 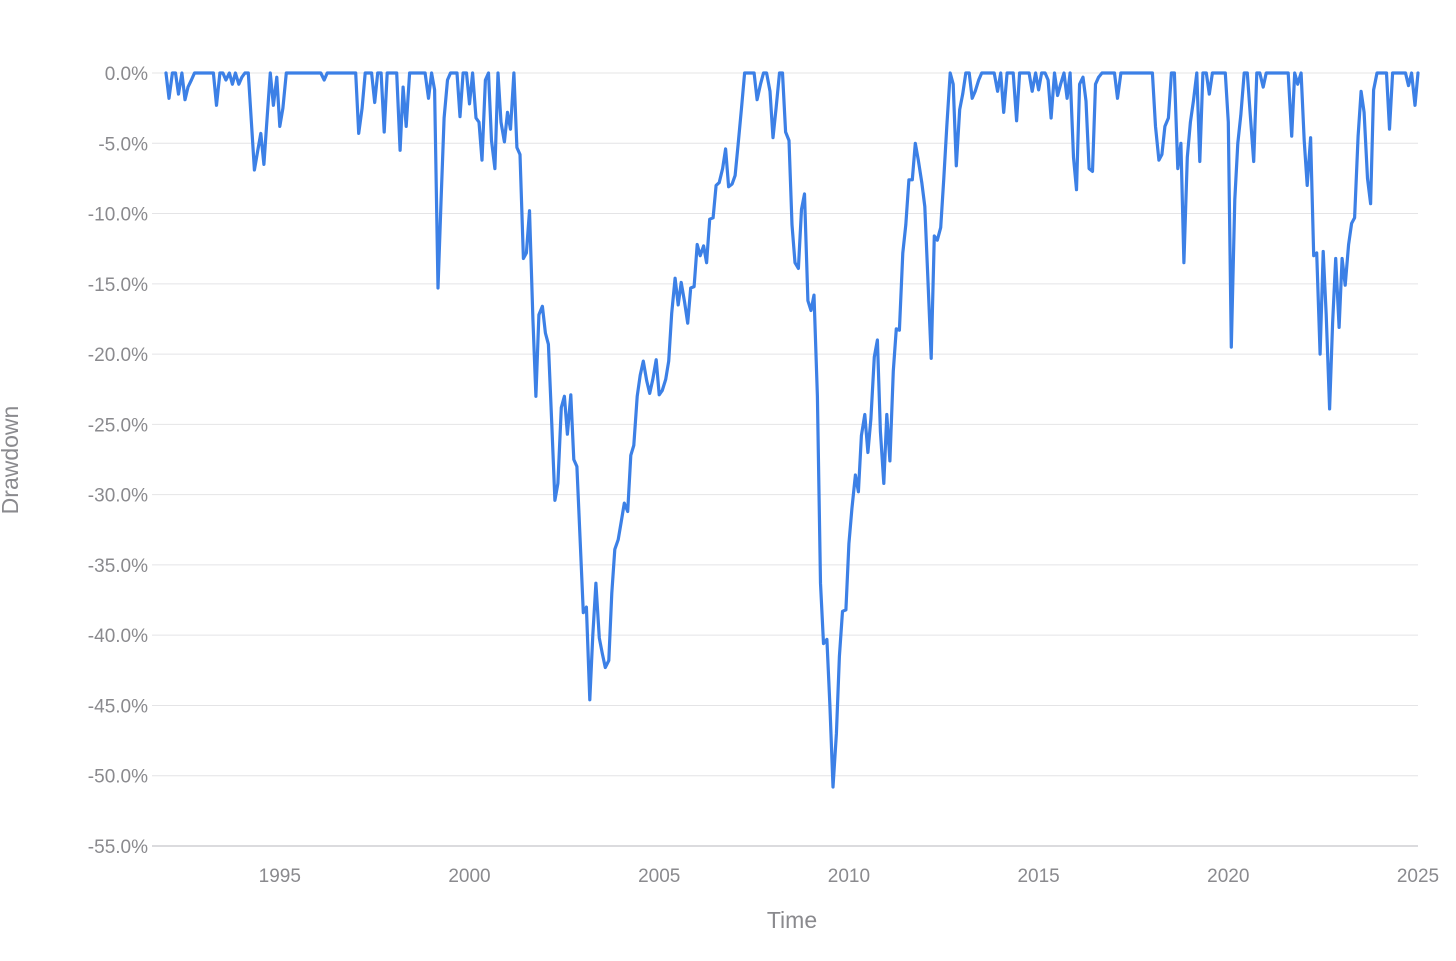 What do you see at coordinates (118, 215) in the screenshot?
I see `y-tick-label: -10.0%` at bounding box center [118, 215].